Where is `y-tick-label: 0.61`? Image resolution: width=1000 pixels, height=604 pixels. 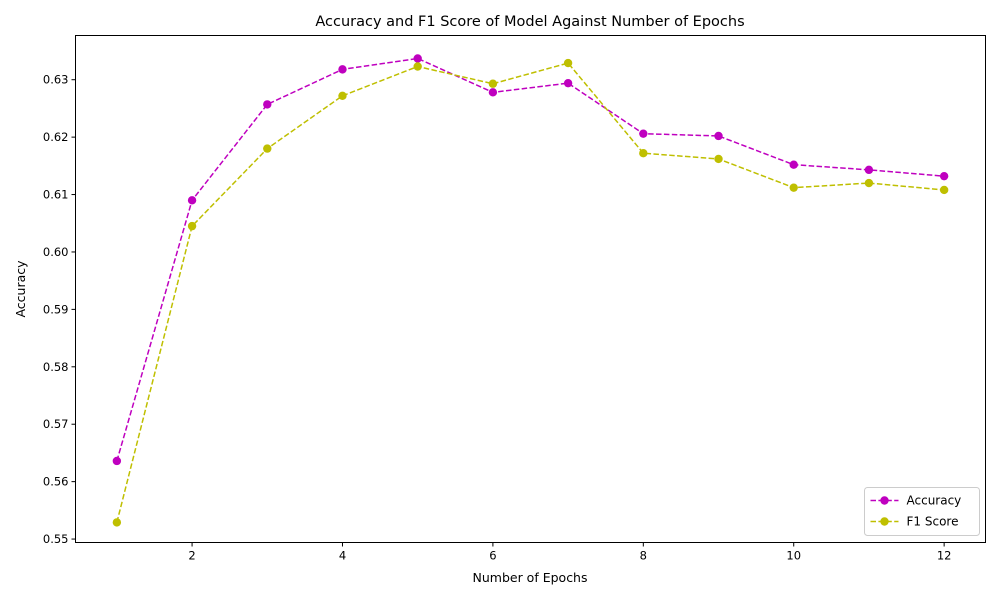 y-tick-label: 0.61 is located at coordinates (56, 195).